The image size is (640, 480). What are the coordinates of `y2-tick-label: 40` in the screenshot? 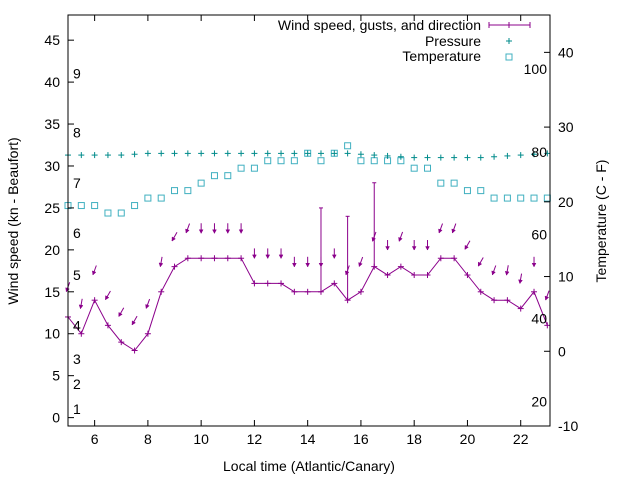 It's located at (566, 52).